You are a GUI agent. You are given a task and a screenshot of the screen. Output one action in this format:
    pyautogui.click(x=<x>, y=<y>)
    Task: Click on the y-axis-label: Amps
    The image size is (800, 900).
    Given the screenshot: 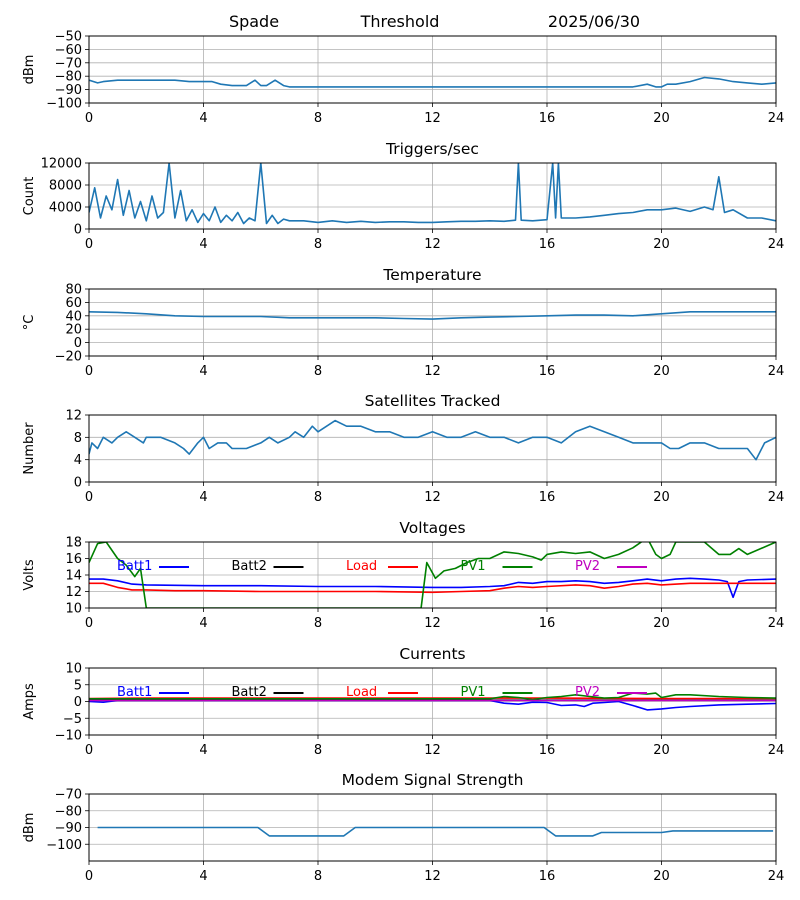 What is the action you would take?
    pyautogui.click(x=29, y=701)
    